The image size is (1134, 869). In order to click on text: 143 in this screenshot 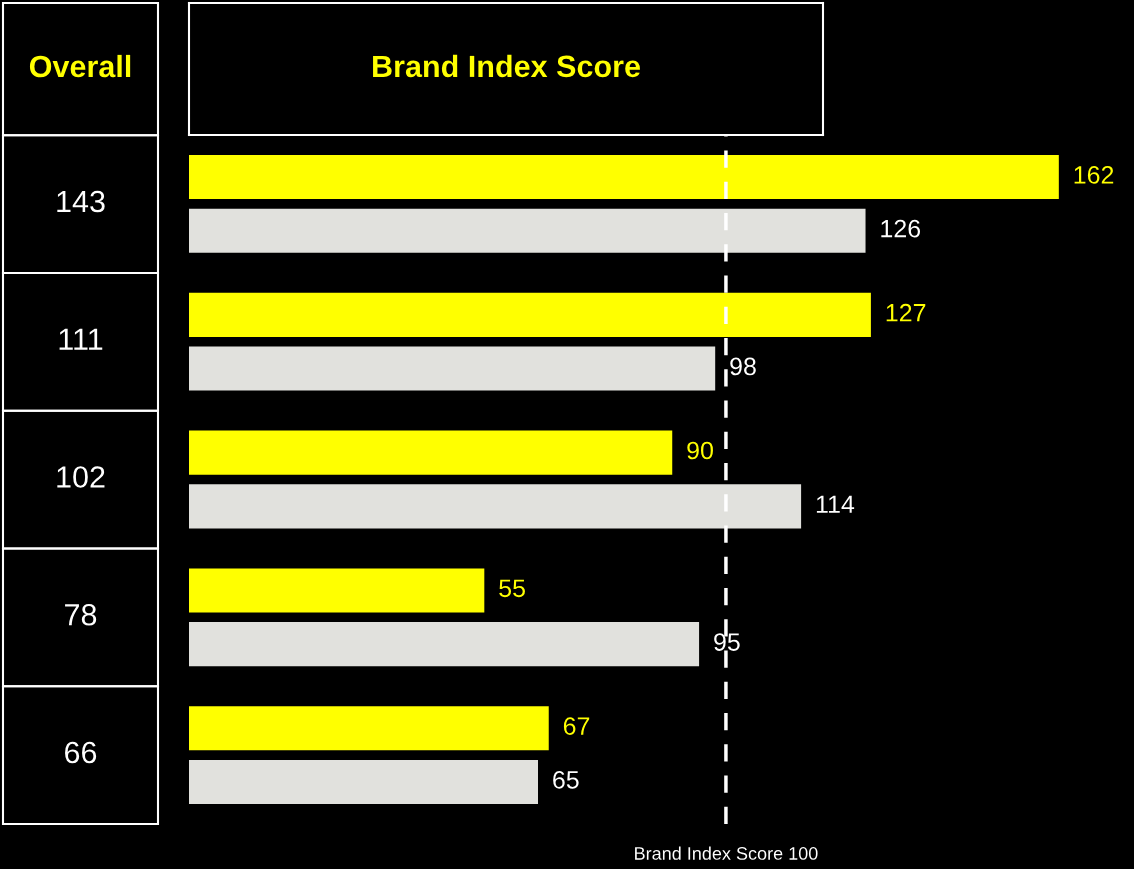, I will do `click(81, 201)`.